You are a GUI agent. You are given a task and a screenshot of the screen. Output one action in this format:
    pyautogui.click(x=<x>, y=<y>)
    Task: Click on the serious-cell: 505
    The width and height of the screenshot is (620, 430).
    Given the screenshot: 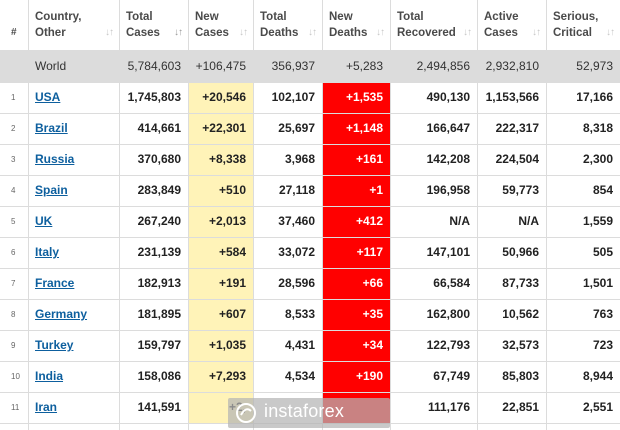 What is the action you would take?
    pyautogui.click(x=602, y=252)
    